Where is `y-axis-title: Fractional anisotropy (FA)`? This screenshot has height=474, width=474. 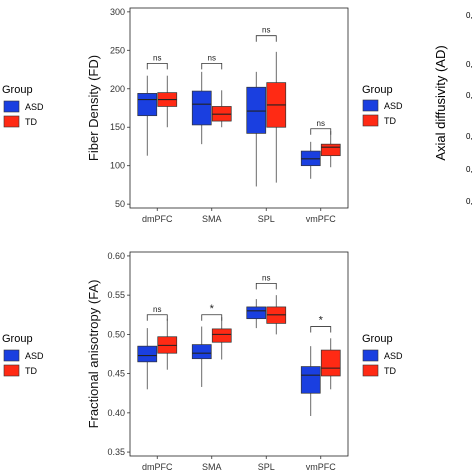 y-axis-title: Fractional anisotropy (FA) is located at coordinates (93, 354).